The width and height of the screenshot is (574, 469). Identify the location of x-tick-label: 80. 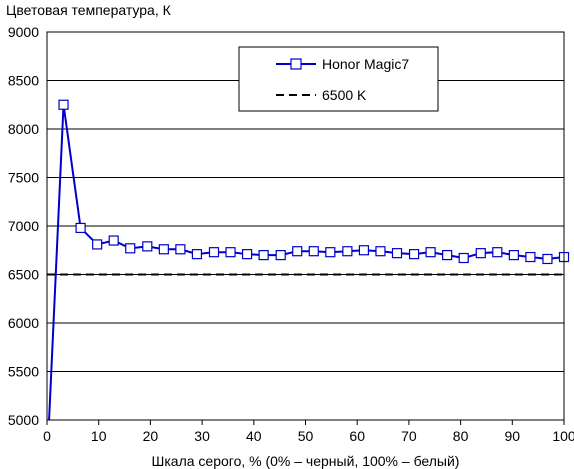
(461, 436).